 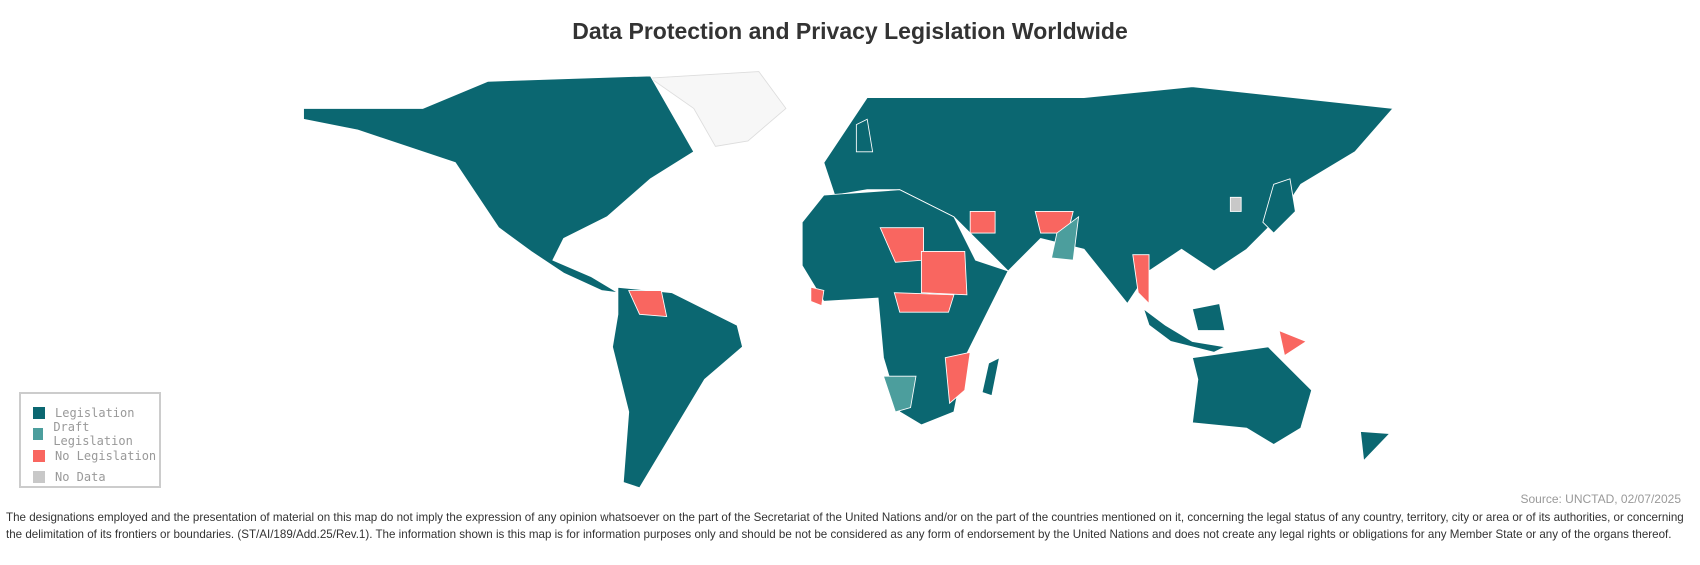 What do you see at coordinates (1065, 238) in the screenshot?
I see `pakistan` at bounding box center [1065, 238].